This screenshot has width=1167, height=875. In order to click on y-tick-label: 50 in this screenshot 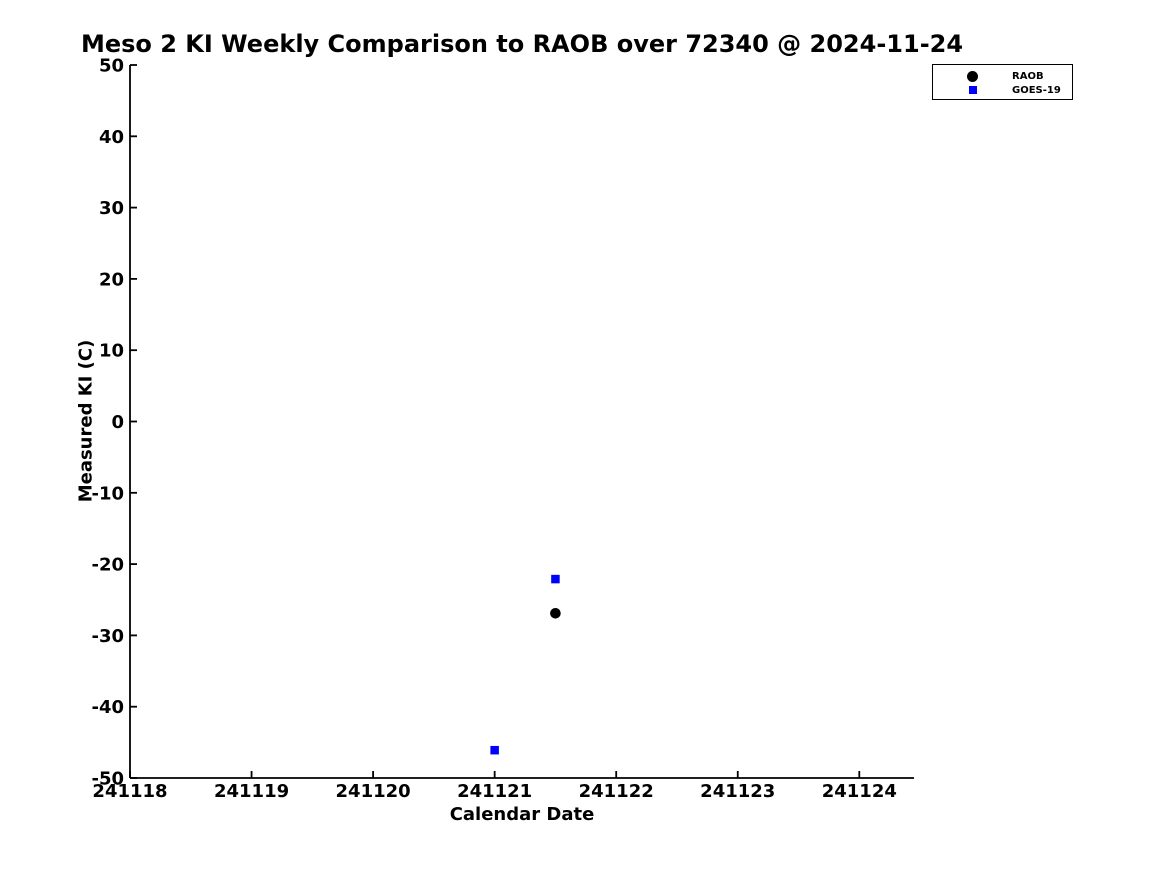, I will do `click(111, 66)`.